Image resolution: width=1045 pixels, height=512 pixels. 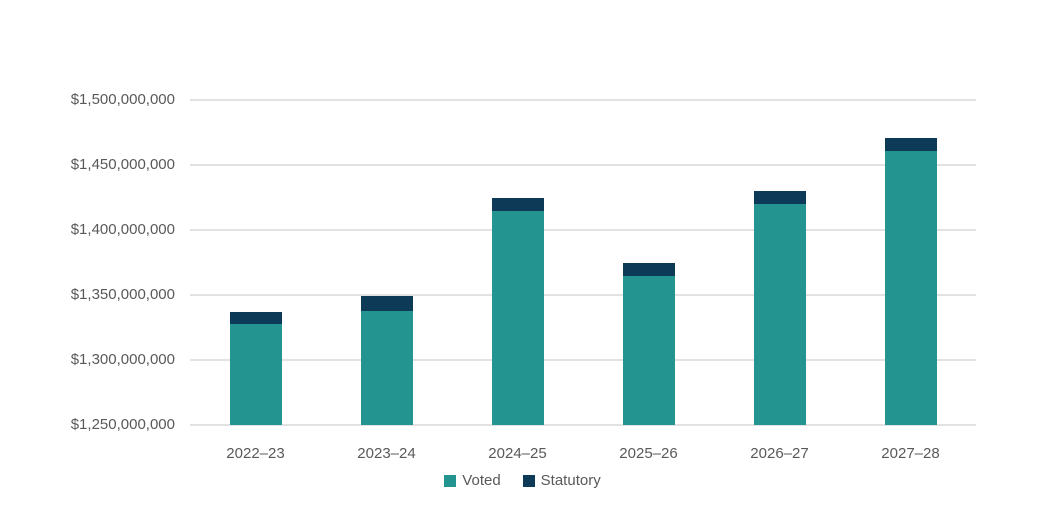 I want to click on bar-2025-26-statutory, so click(x=648, y=269).